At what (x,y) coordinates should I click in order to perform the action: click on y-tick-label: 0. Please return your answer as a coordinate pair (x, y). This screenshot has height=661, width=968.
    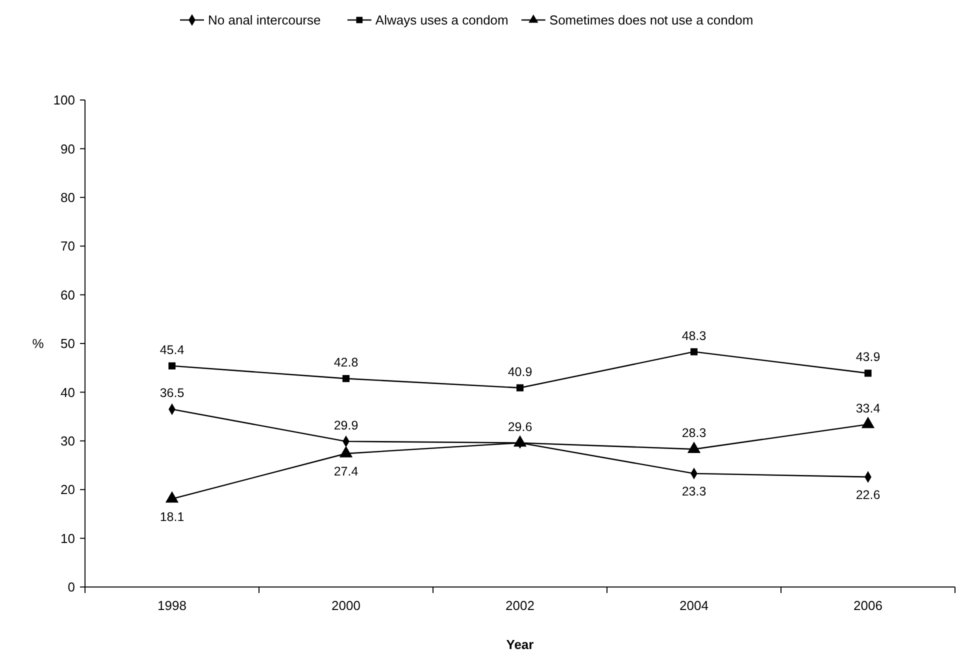
    Looking at the image, I should click on (71, 587).